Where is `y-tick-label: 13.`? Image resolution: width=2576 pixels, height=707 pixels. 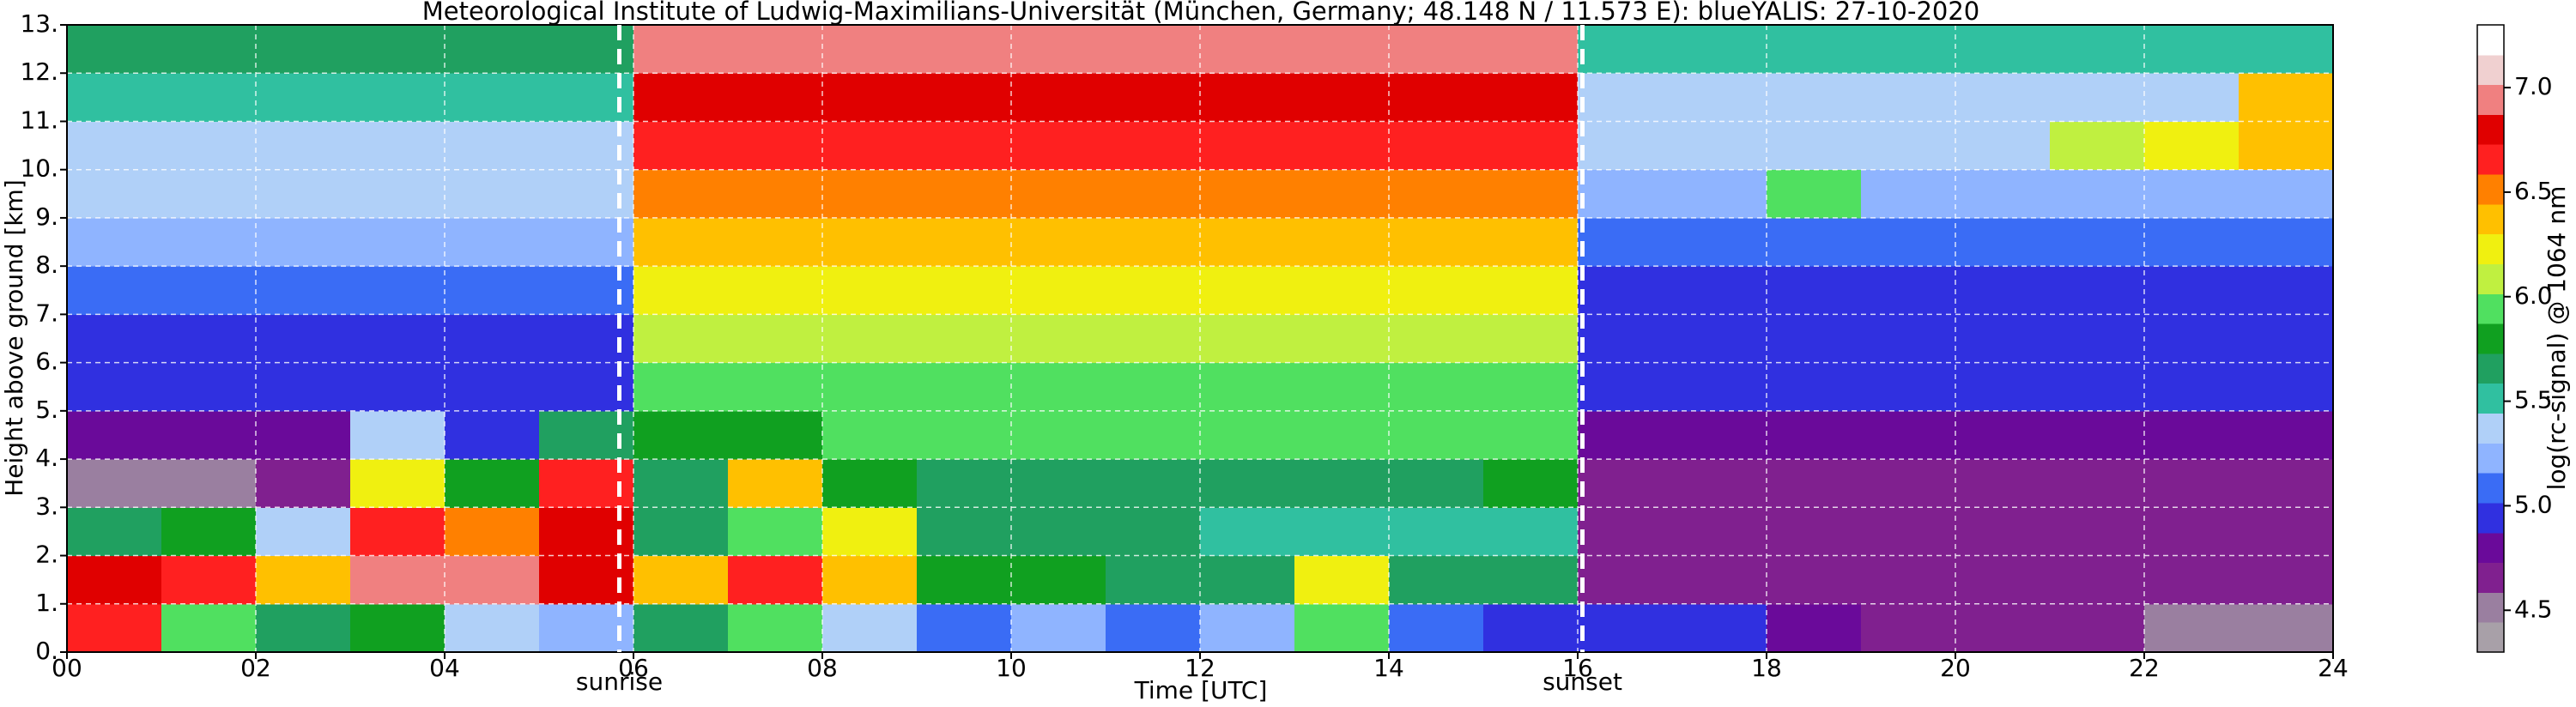 y-tick-label: 13. is located at coordinates (39, 24).